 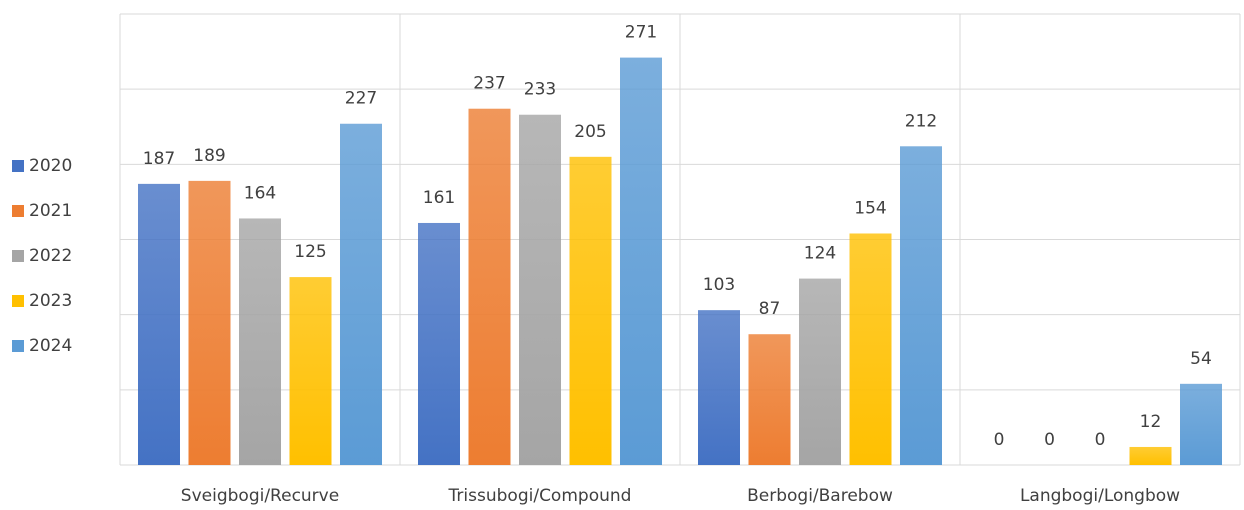 What do you see at coordinates (50, 346) in the screenshot?
I see `legend-label: 2024` at bounding box center [50, 346].